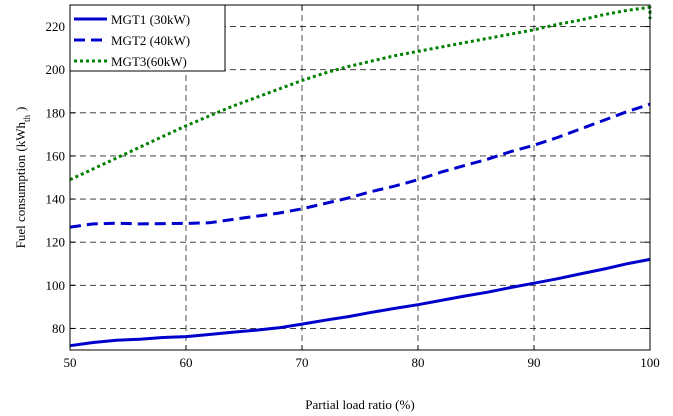 The image size is (673, 416). I want to click on y-tick-label: 100, so click(56, 285).